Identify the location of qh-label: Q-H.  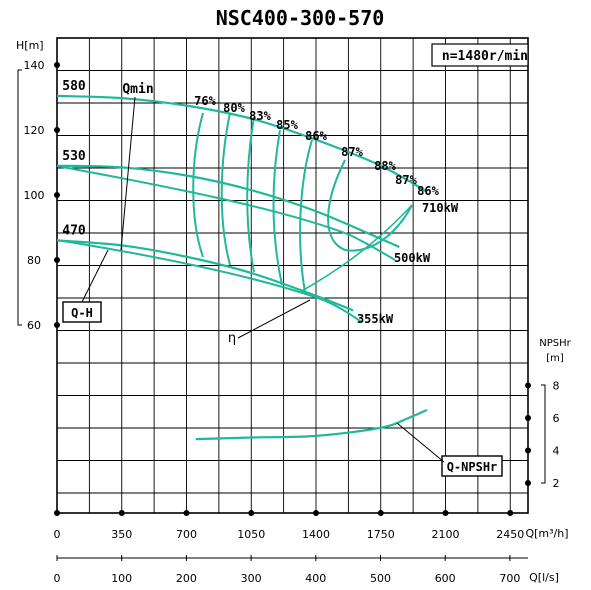
(82, 313).